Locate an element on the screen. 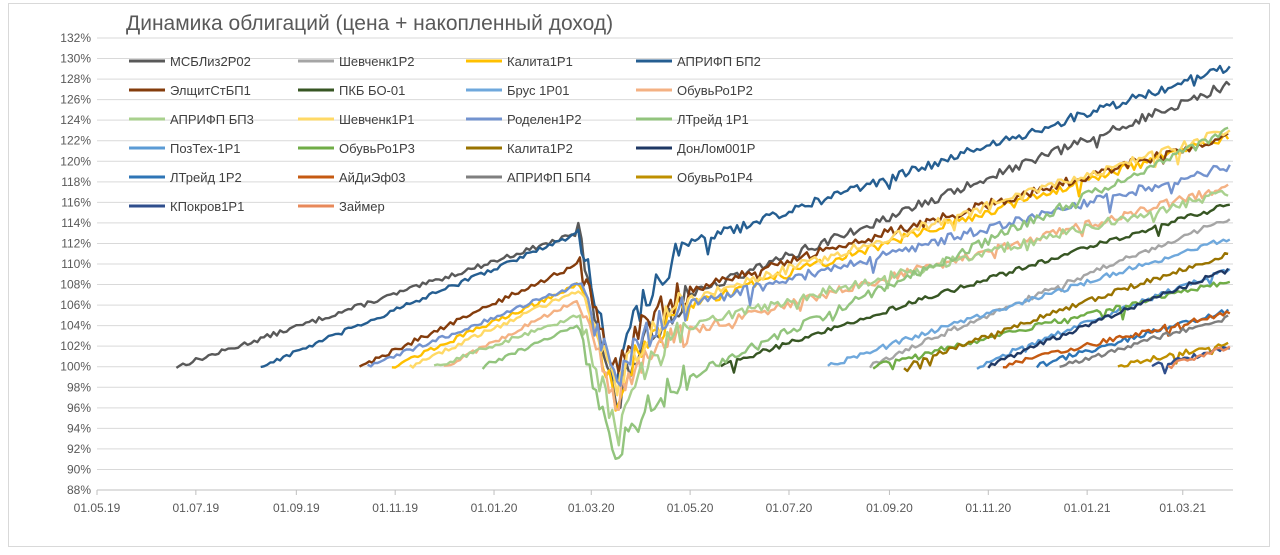  x-tick-label: 01.07.20 is located at coordinates (789, 508).